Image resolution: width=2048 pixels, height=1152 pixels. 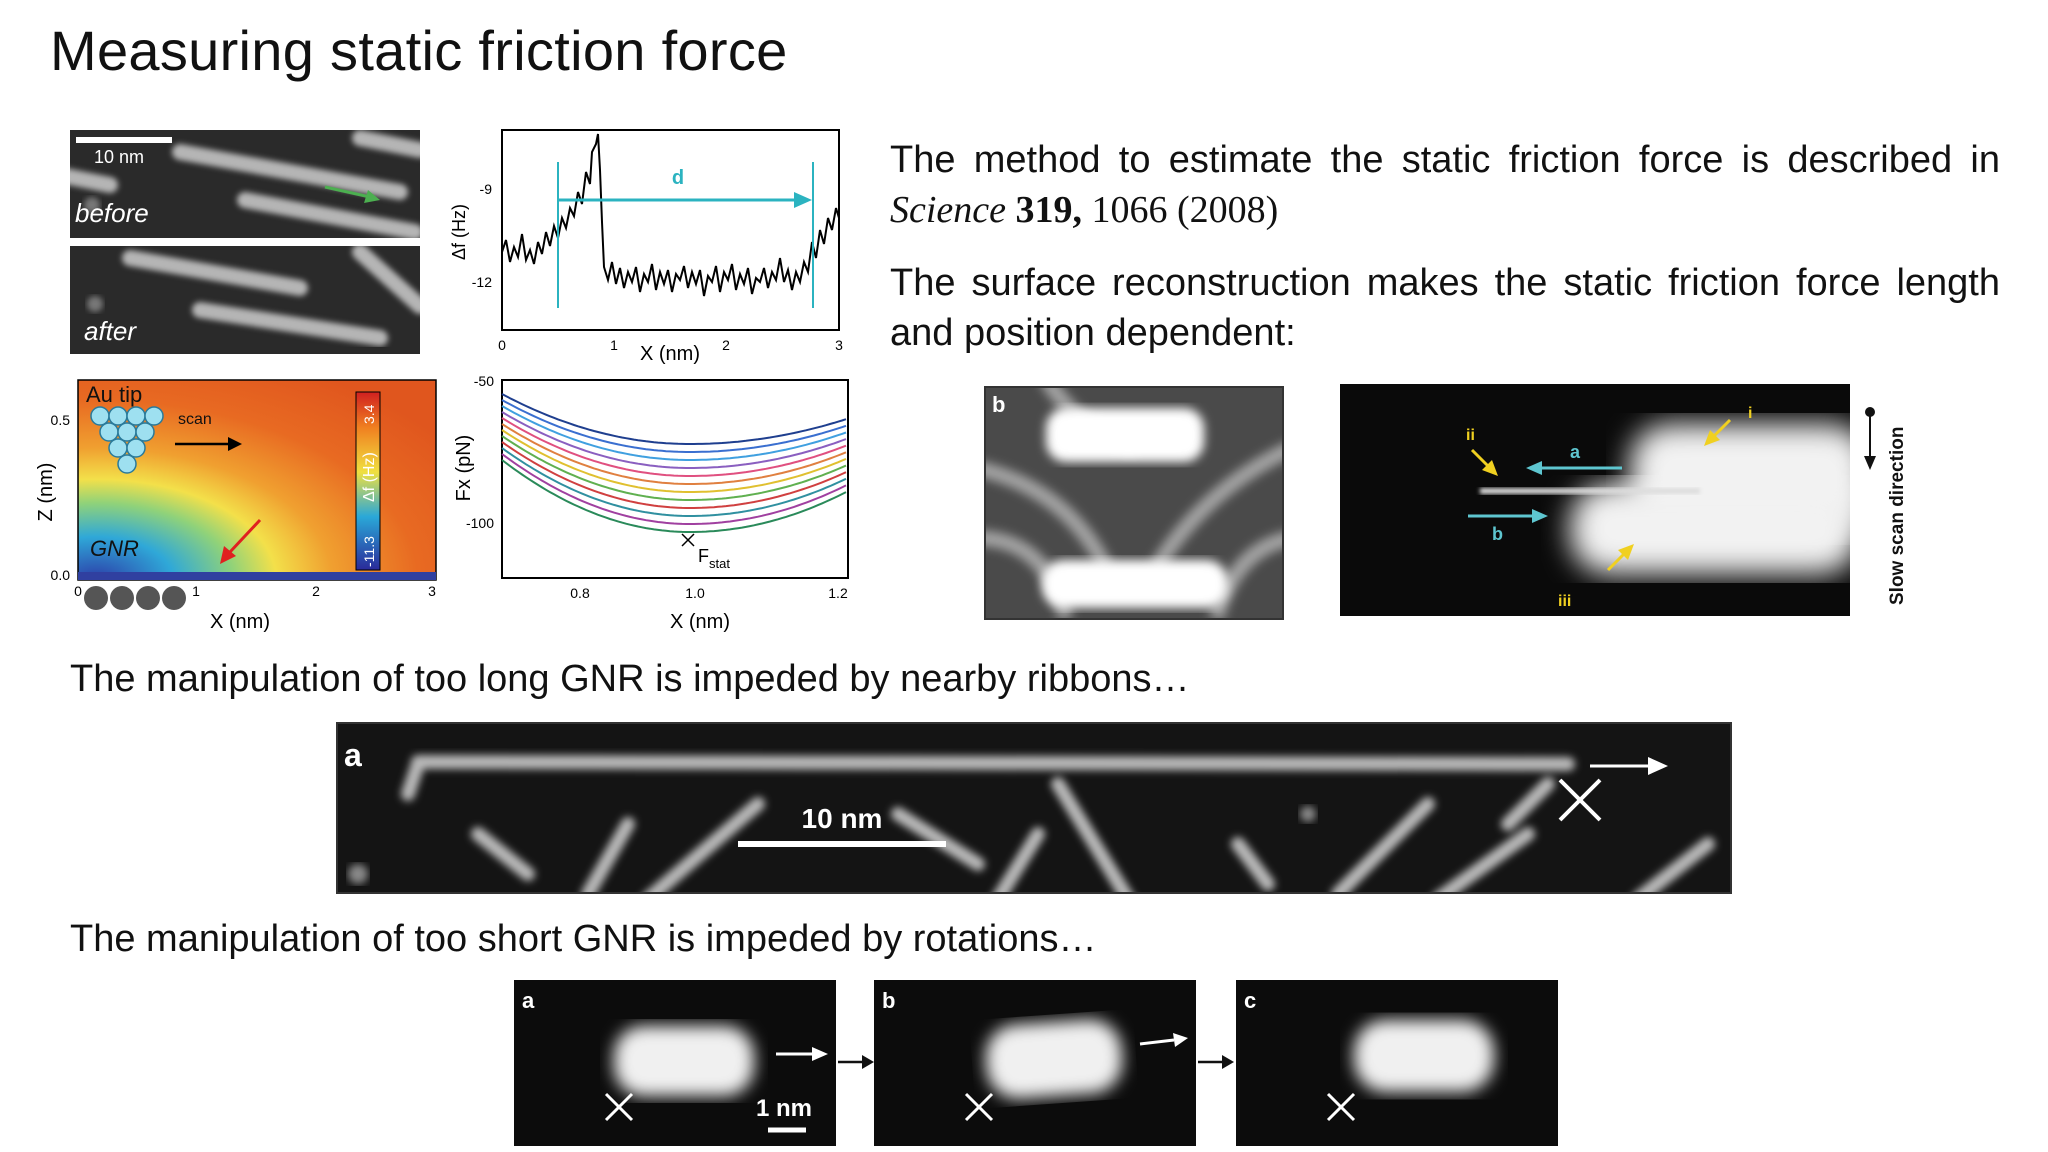 I want to click on z-ylabel: Z (nm), so click(x=46, y=492).